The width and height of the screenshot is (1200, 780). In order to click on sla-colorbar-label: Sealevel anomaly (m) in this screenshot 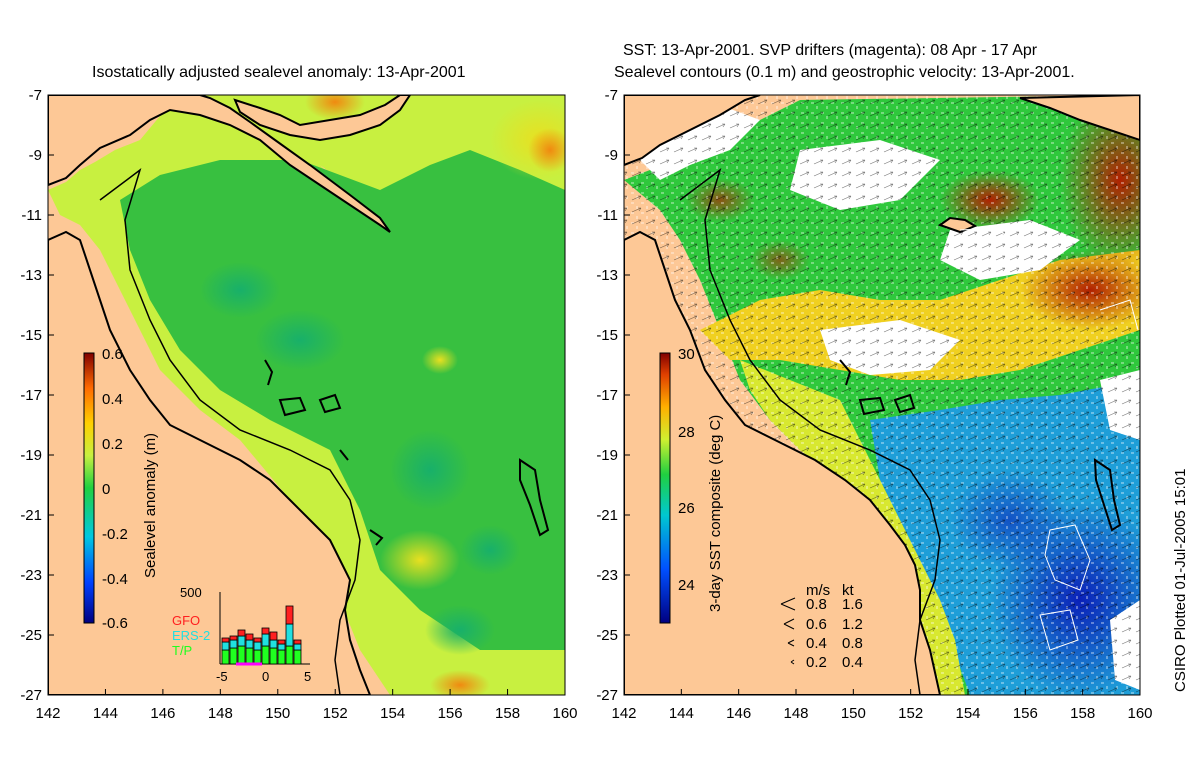, I will do `click(150, 505)`.